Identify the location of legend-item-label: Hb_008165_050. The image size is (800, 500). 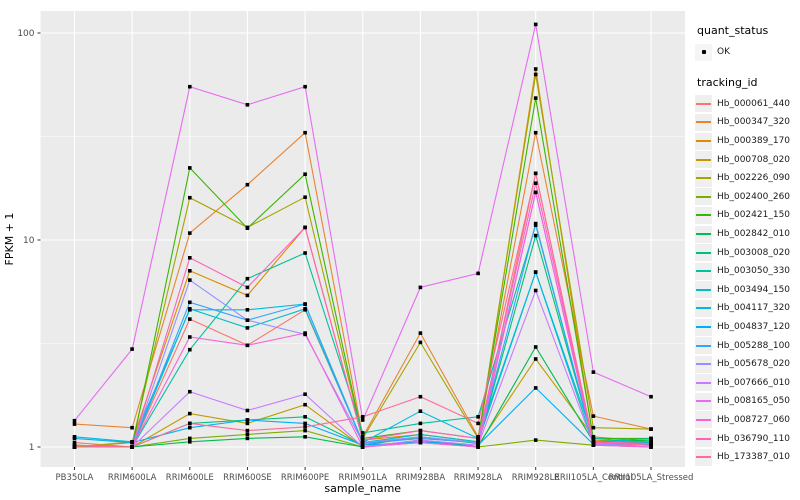
(754, 401).